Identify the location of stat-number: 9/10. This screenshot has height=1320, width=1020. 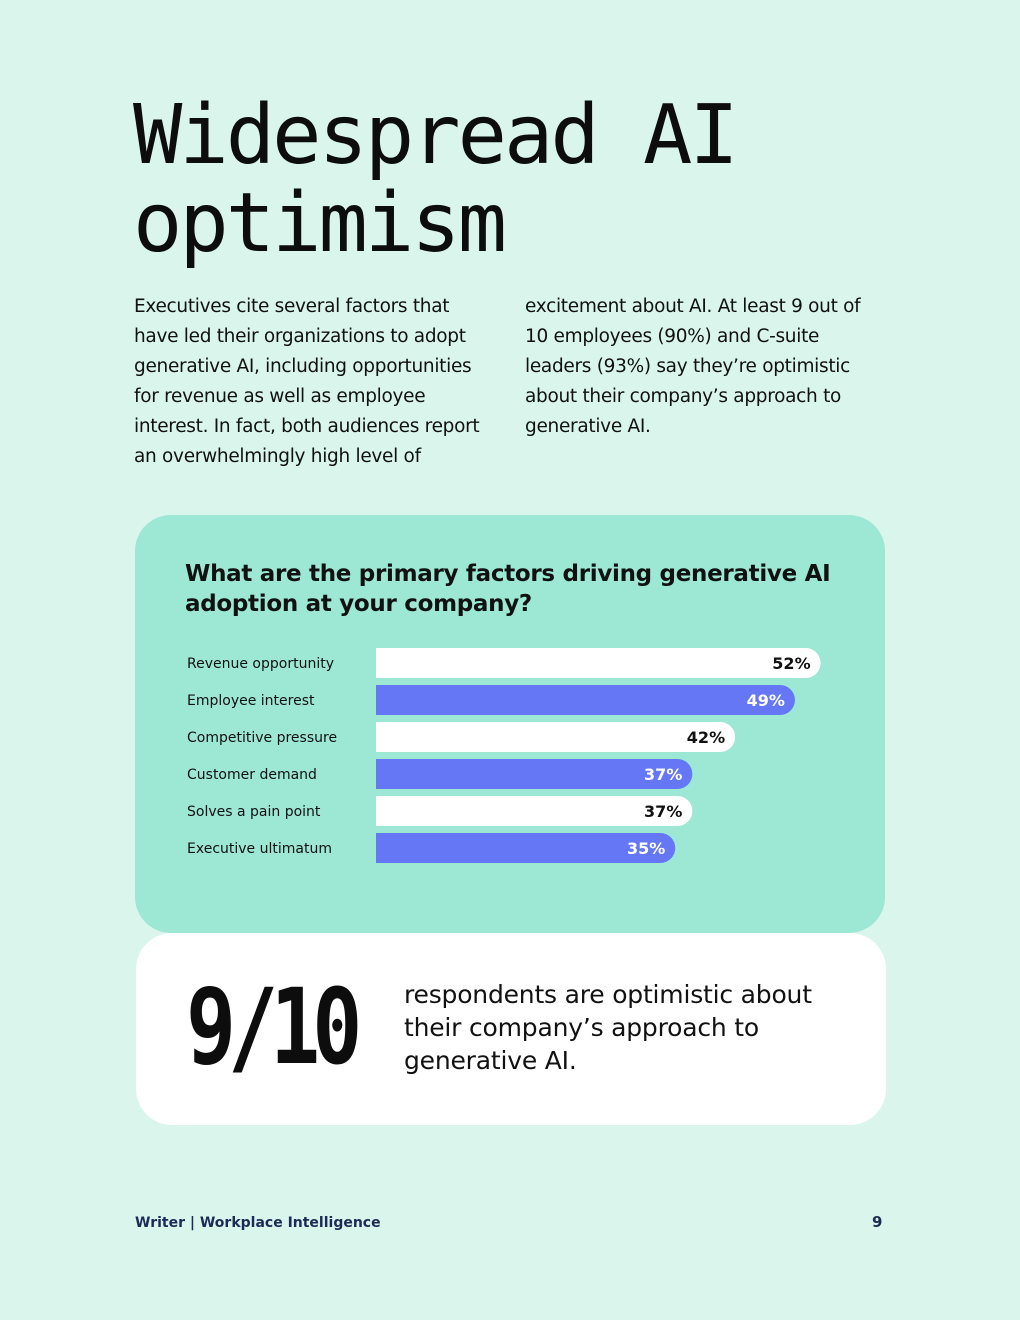
(274, 1027).